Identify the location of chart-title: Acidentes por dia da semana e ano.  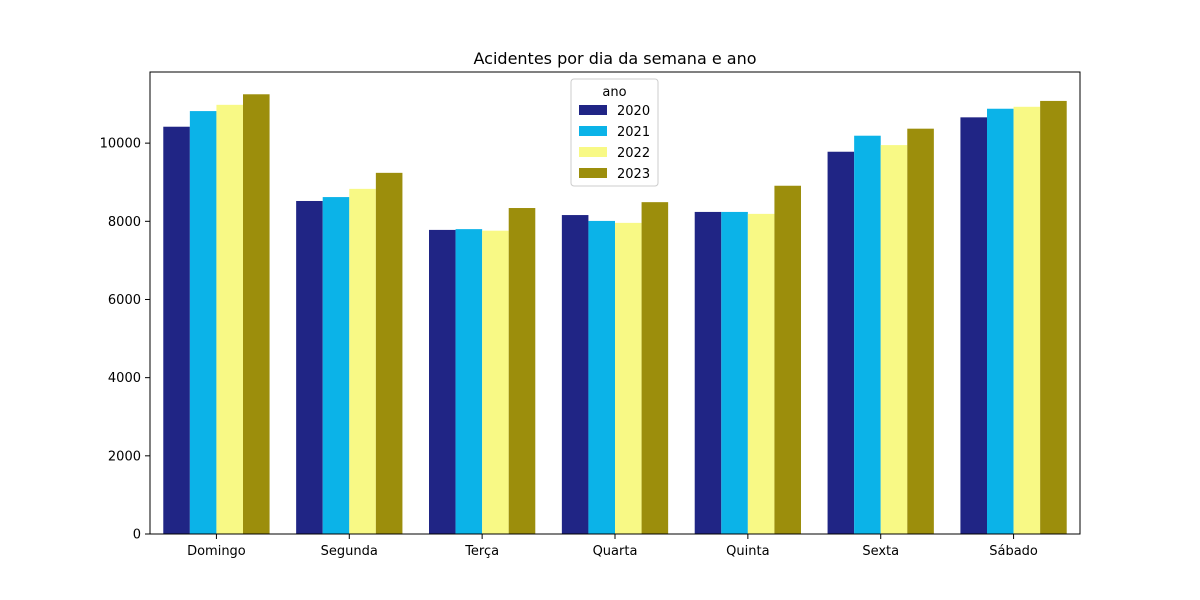
(615, 58).